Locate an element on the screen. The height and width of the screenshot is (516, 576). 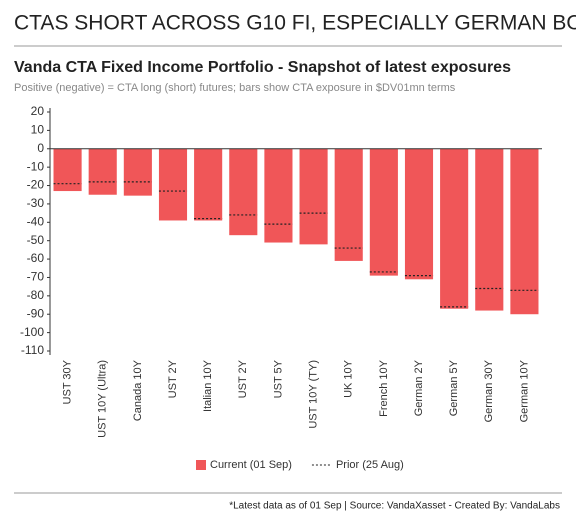
y-tick-label: -80 is located at coordinates (36, 295).